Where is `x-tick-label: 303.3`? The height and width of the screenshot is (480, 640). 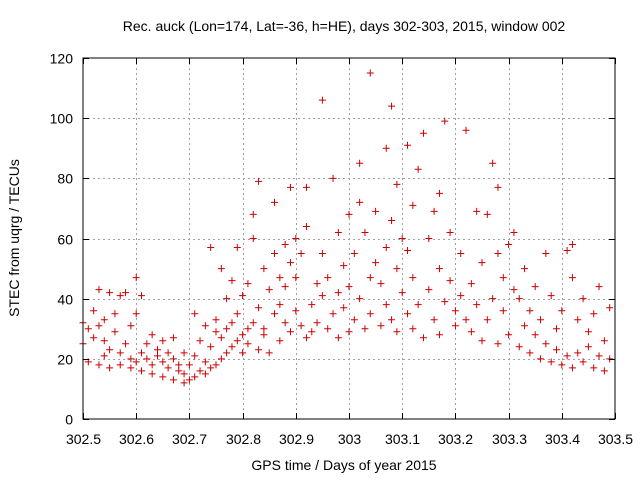
x-tick-label: 303.3 is located at coordinates (509, 439).